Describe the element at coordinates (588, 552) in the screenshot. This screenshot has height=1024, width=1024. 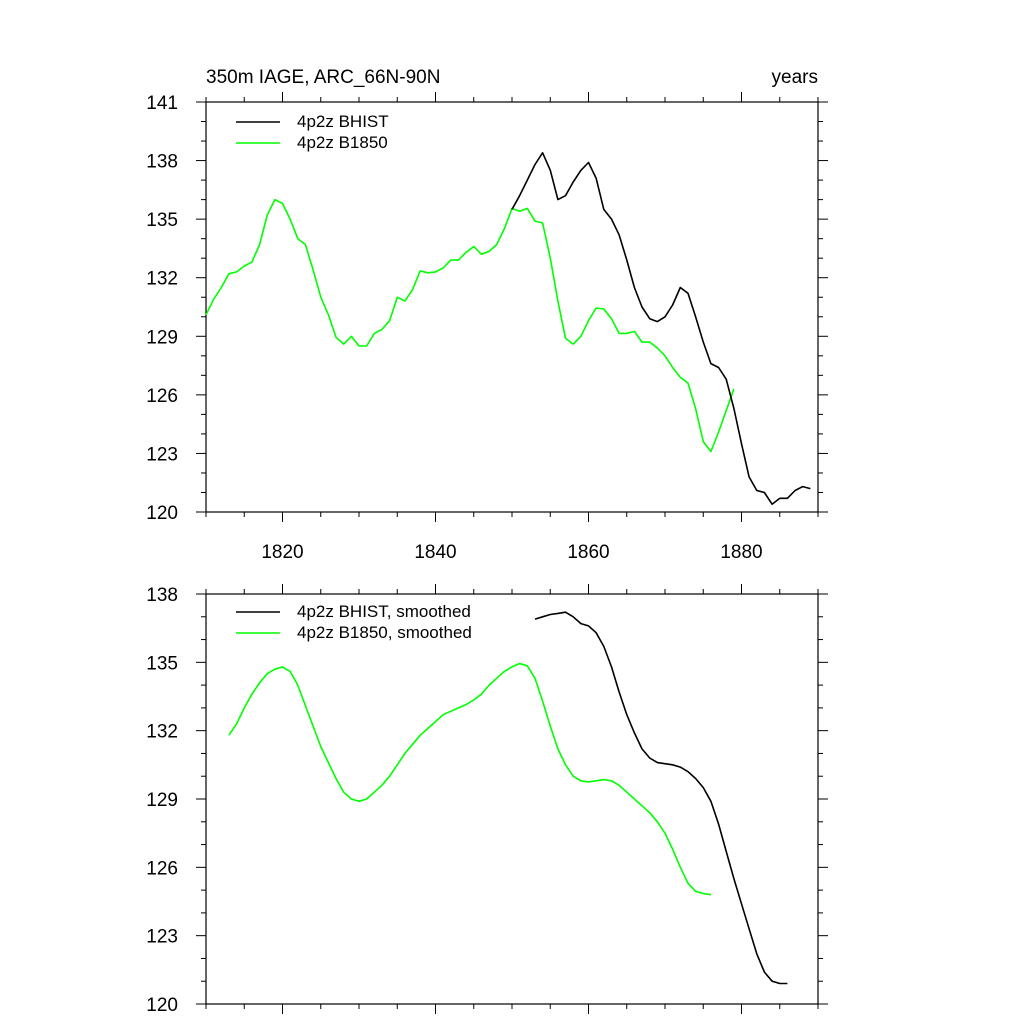
I see `top-xtick-label: 1860` at that location.